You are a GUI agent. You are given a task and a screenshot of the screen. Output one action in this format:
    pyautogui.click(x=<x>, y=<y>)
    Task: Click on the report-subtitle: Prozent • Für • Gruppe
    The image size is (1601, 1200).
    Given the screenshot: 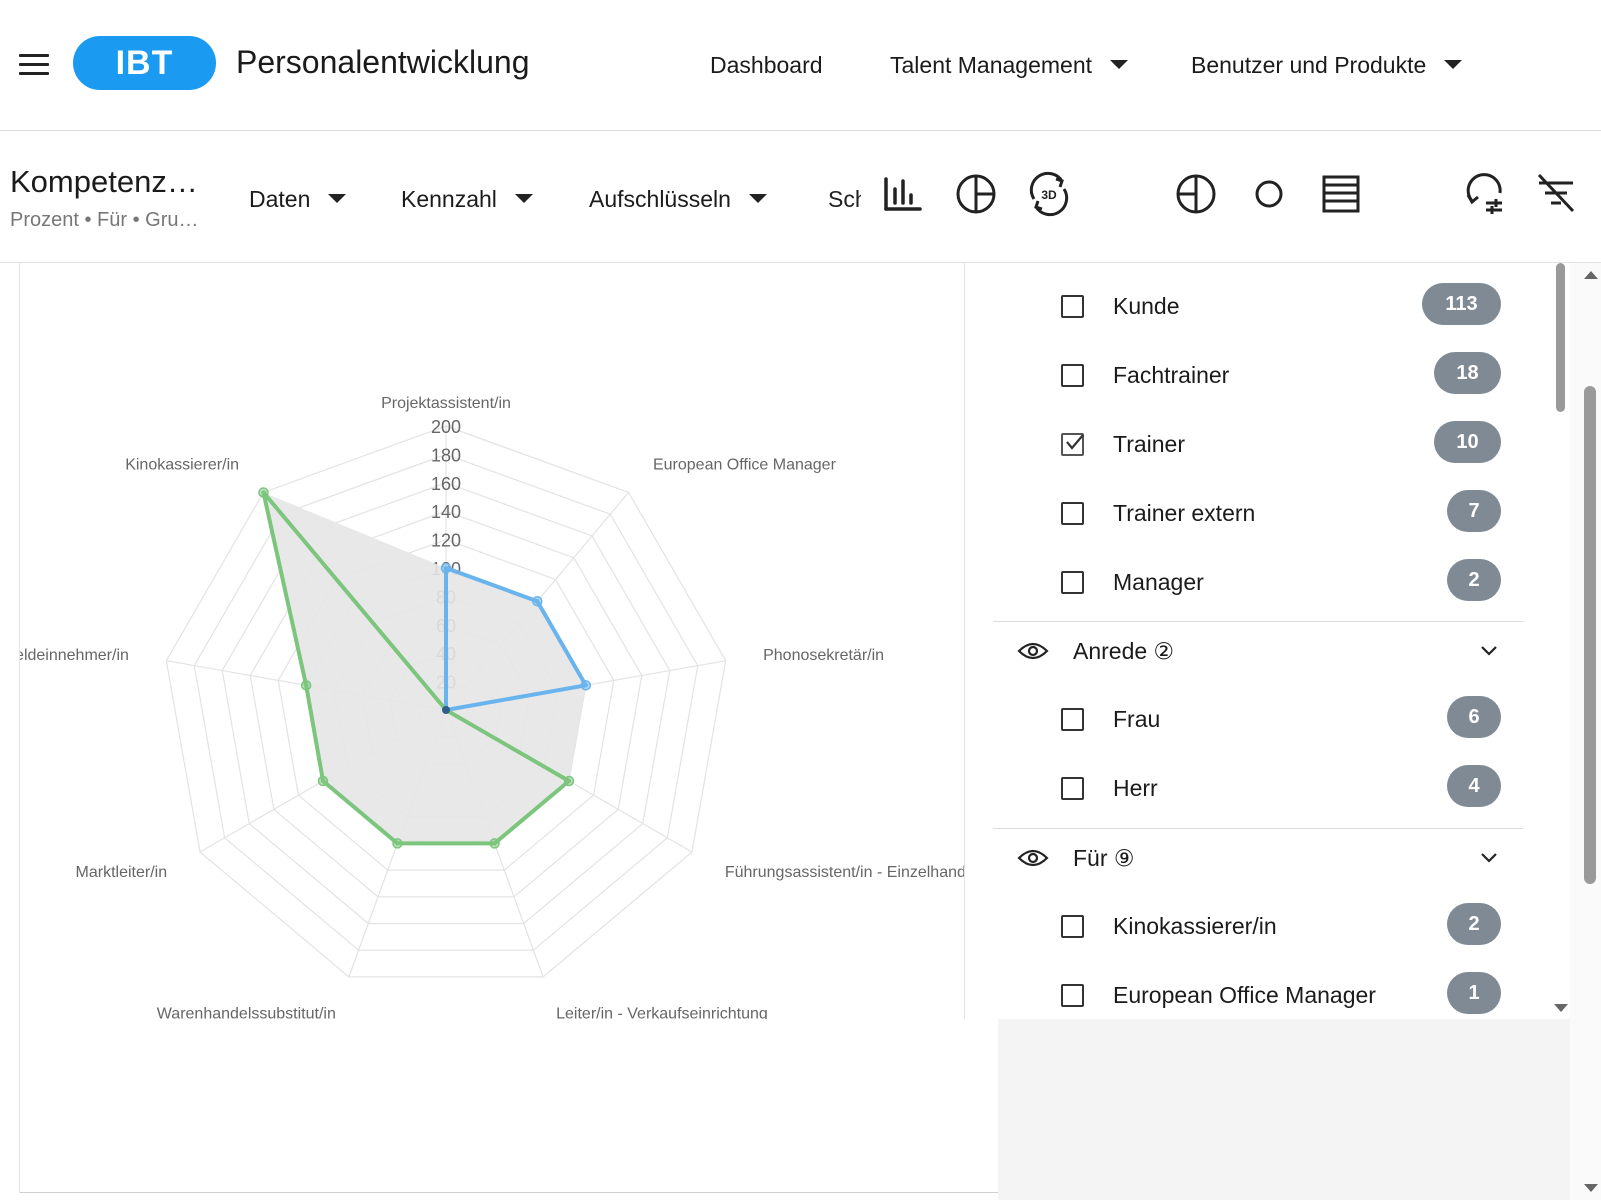 What is the action you would take?
    pyautogui.click(x=105, y=220)
    